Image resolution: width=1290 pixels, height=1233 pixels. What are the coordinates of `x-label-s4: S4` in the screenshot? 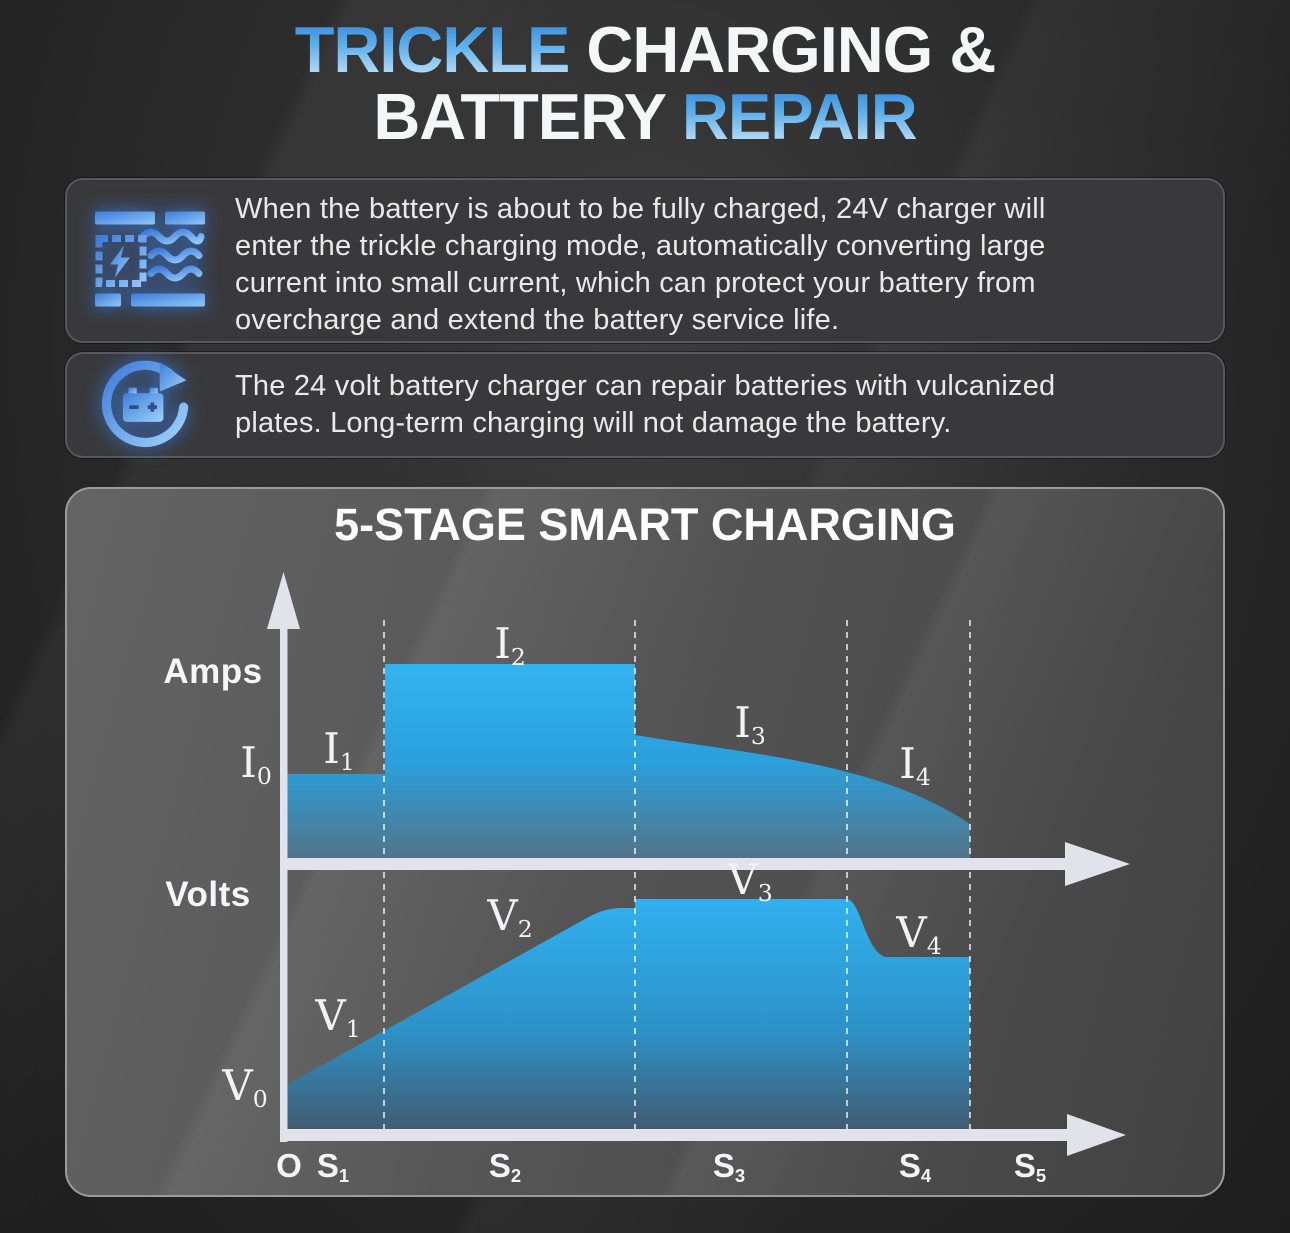 It's located at (915, 1166).